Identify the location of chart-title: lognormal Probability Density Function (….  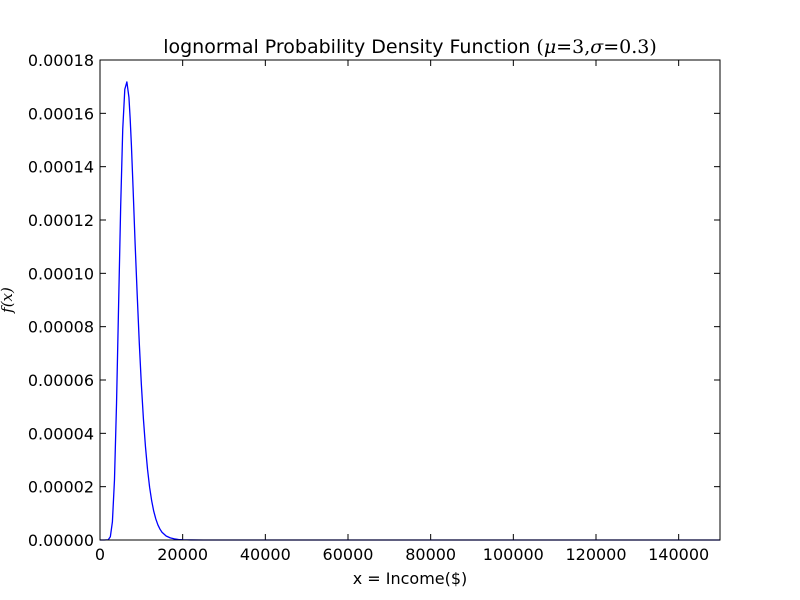
(410, 47).